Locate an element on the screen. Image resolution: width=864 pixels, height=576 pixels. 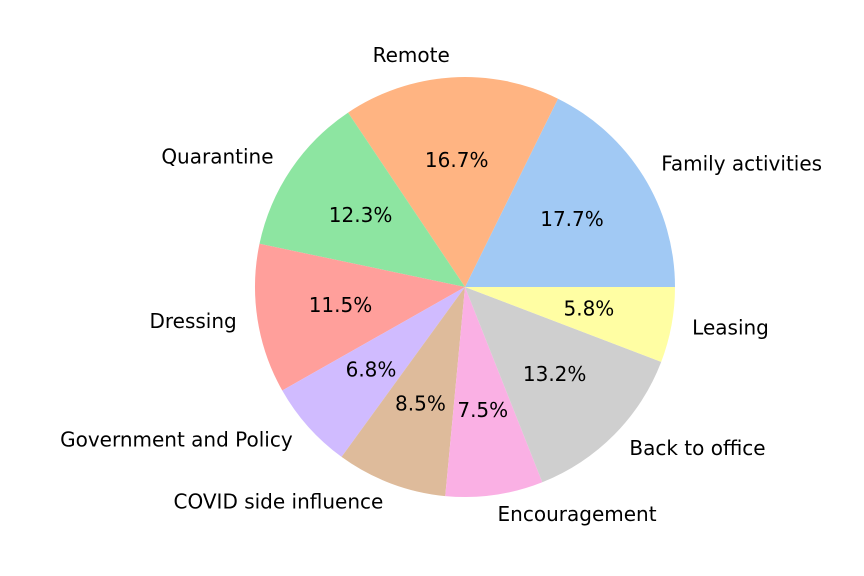
slice-label: COVID side influence is located at coordinates (279, 502).